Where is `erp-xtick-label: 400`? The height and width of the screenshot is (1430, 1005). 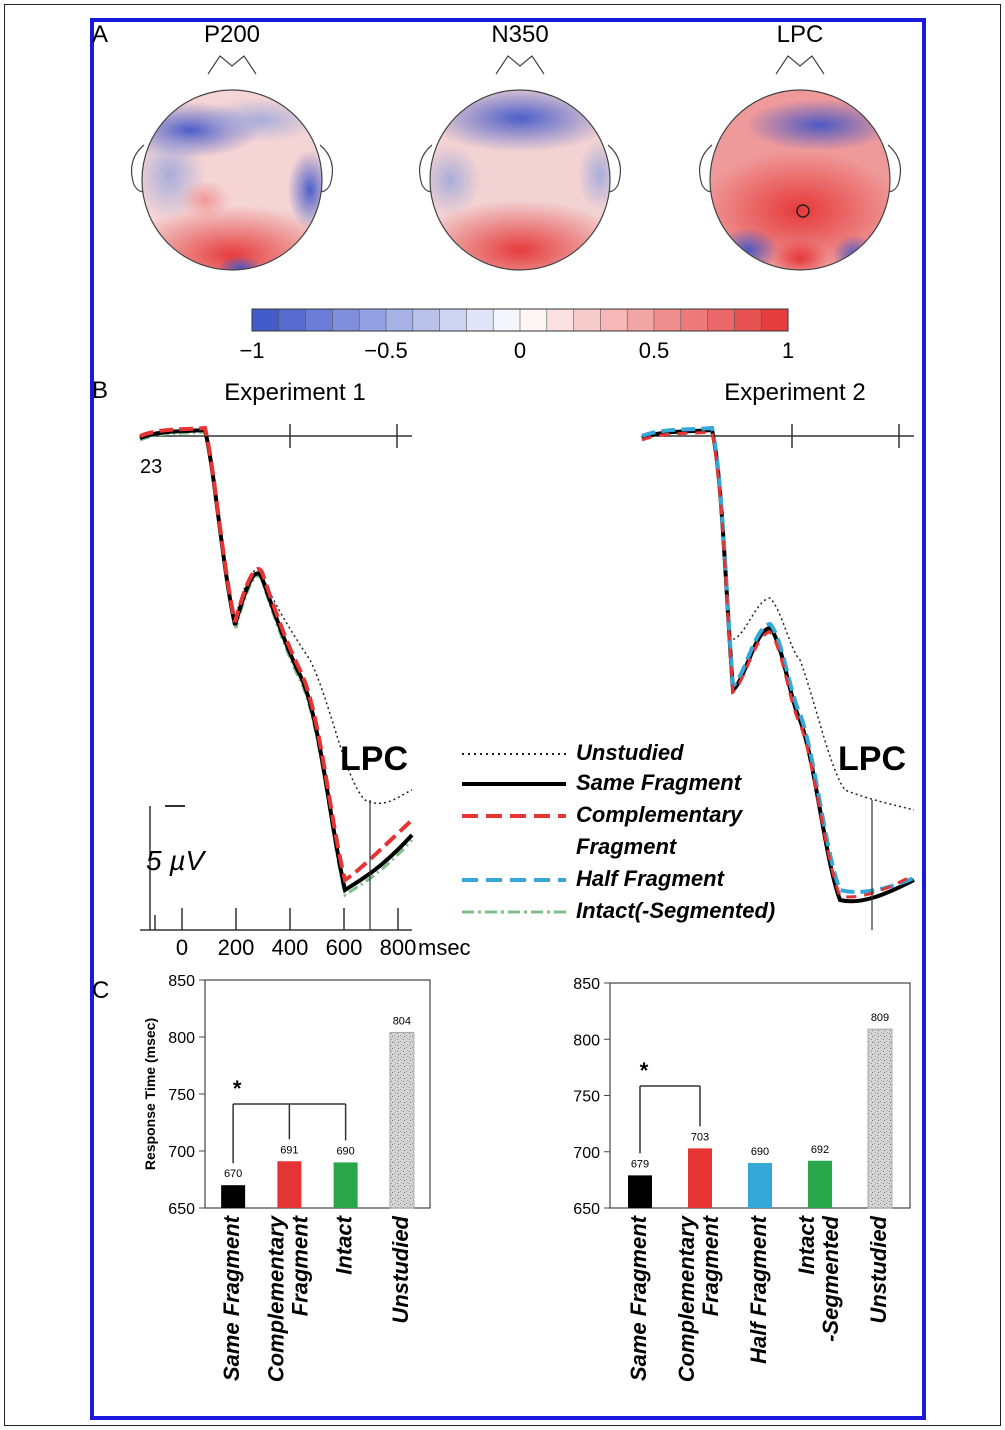 erp-xtick-label: 400 is located at coordinates (290, 947).